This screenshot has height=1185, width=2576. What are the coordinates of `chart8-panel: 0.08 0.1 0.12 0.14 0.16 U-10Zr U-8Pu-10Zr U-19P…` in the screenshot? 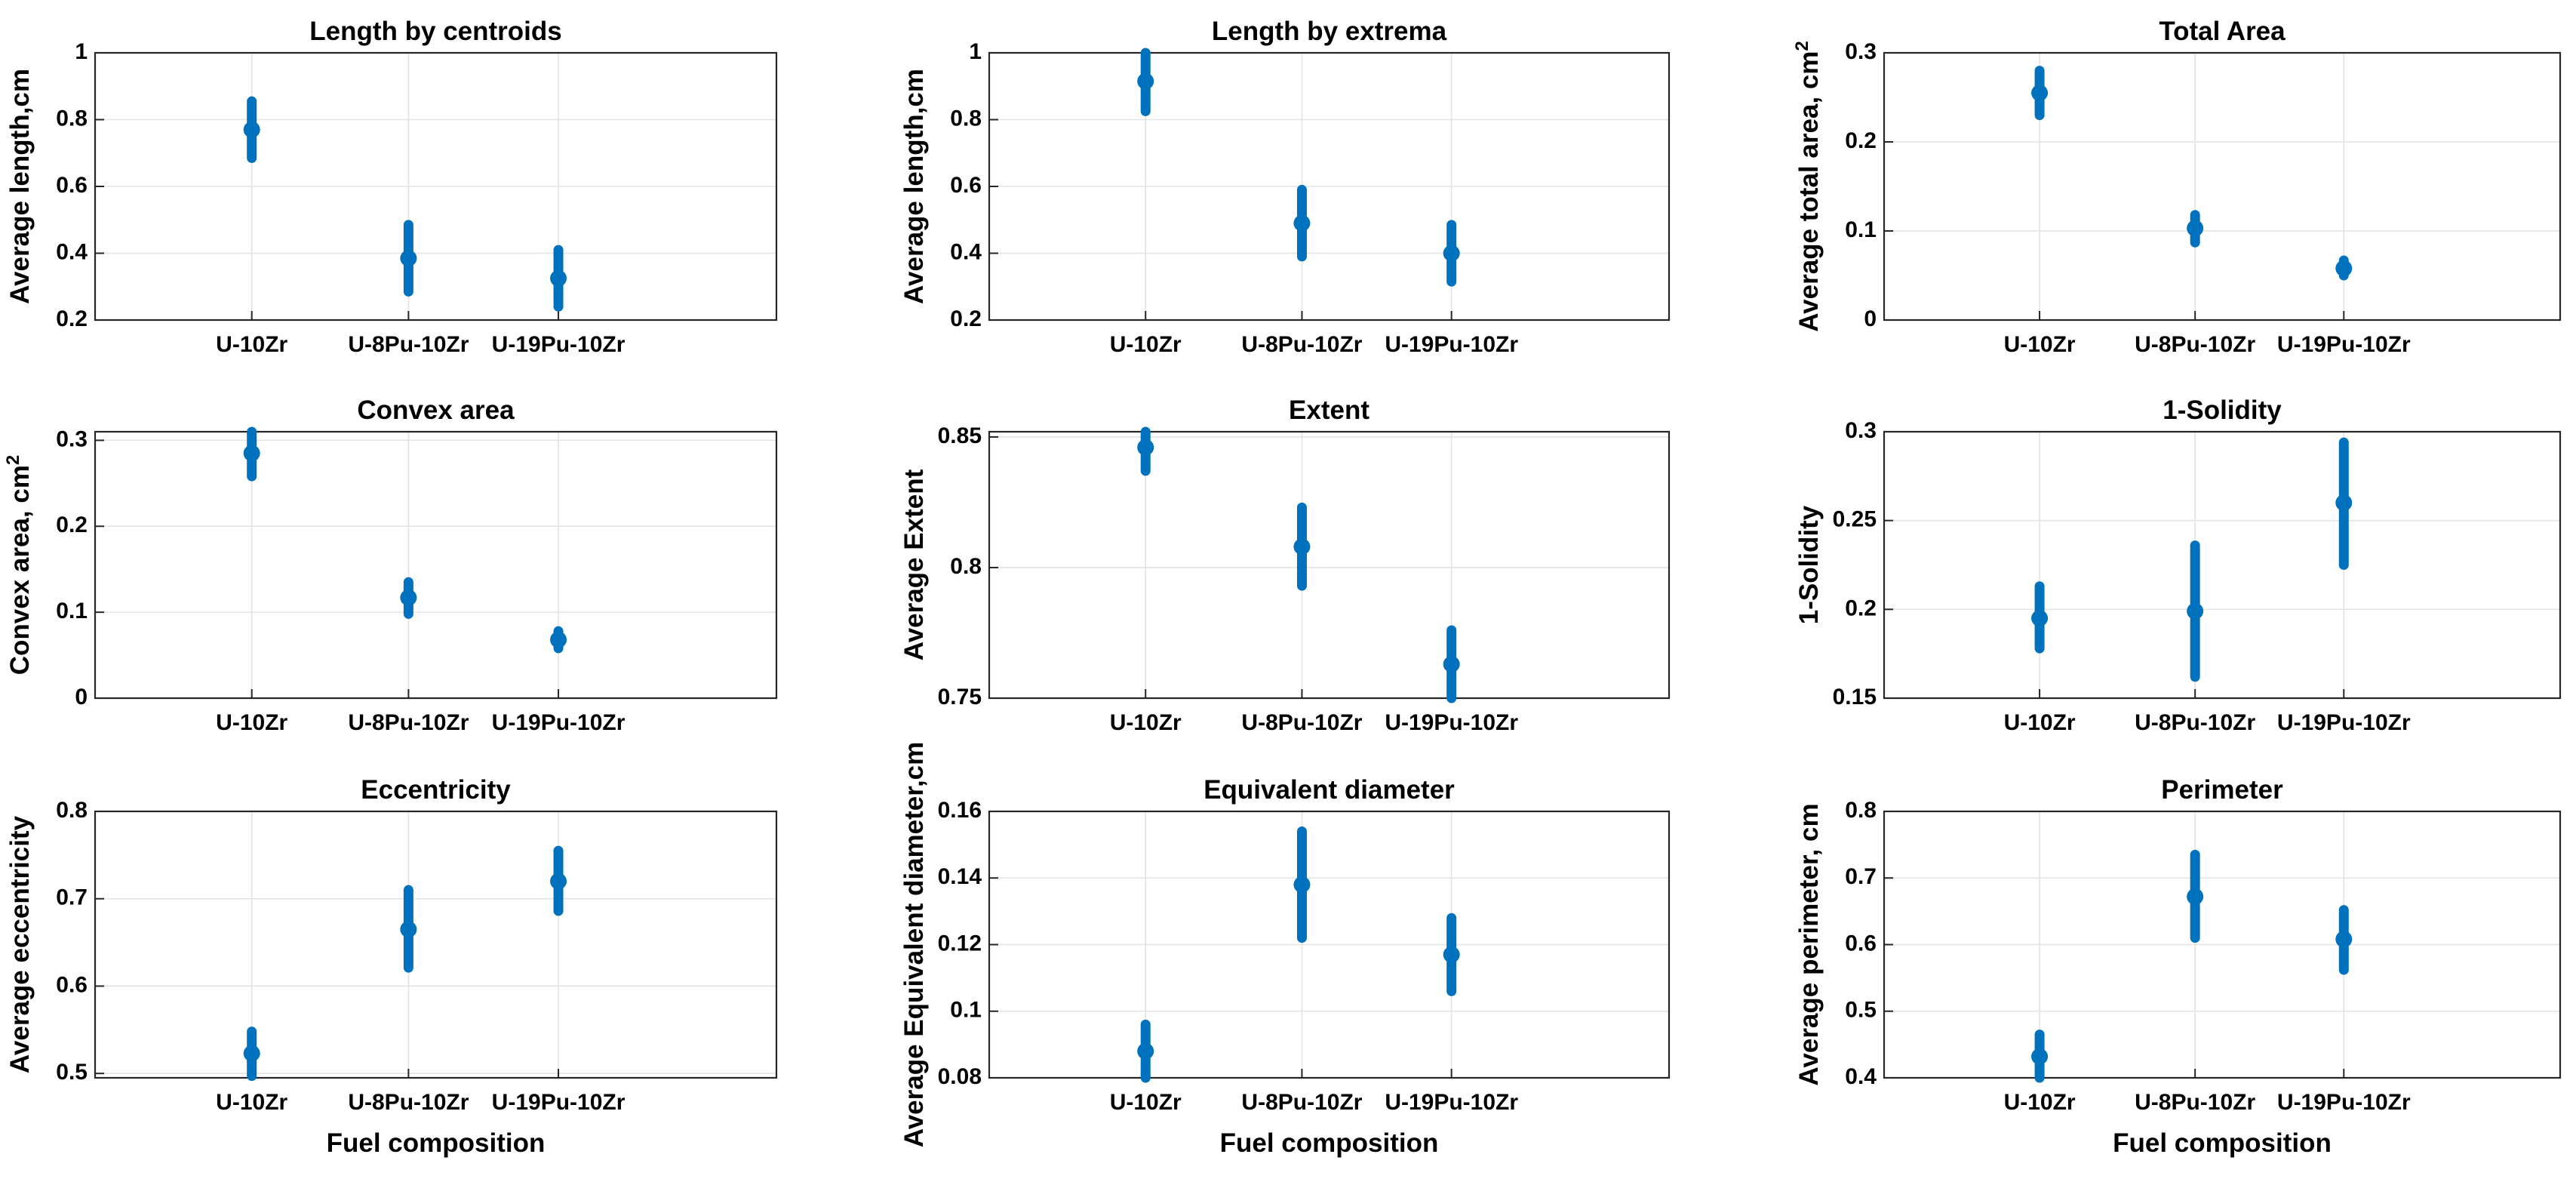 It's located at (1285, 950).